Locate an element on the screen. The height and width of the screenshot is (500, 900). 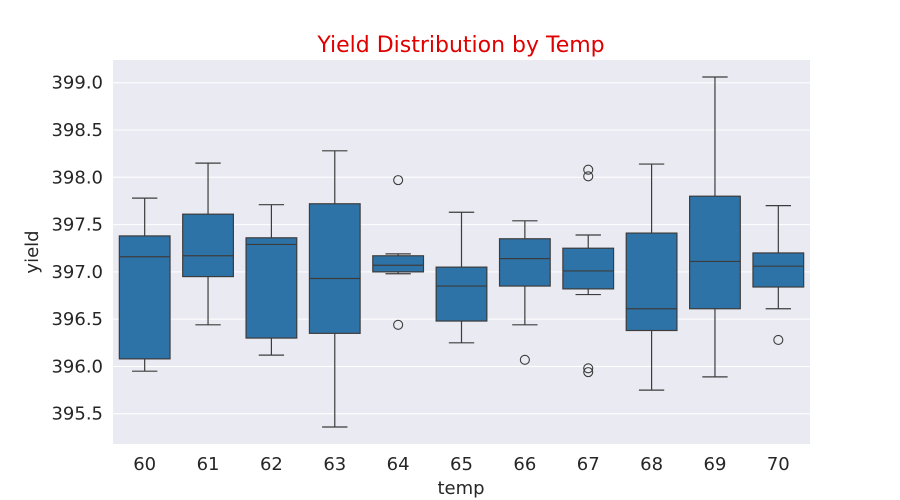
x-tick-label: 66 is located at coordinates (524, 464).